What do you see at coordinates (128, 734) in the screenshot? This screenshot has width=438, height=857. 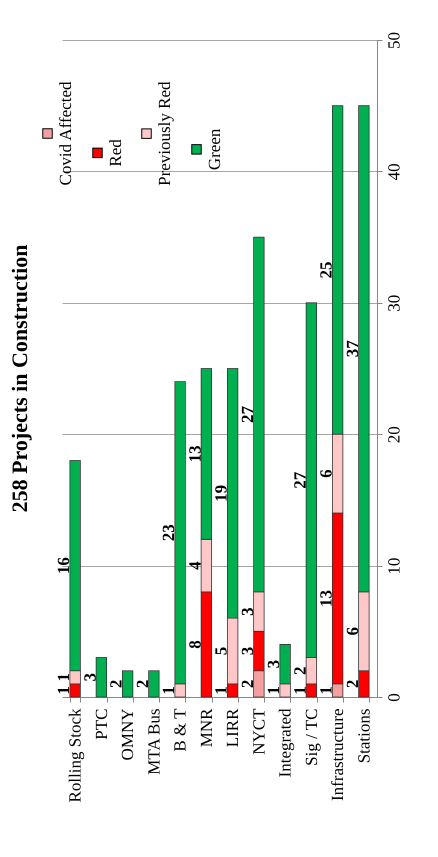 I see `x-tick-label: OMNY` at bounding box center [128, 734].